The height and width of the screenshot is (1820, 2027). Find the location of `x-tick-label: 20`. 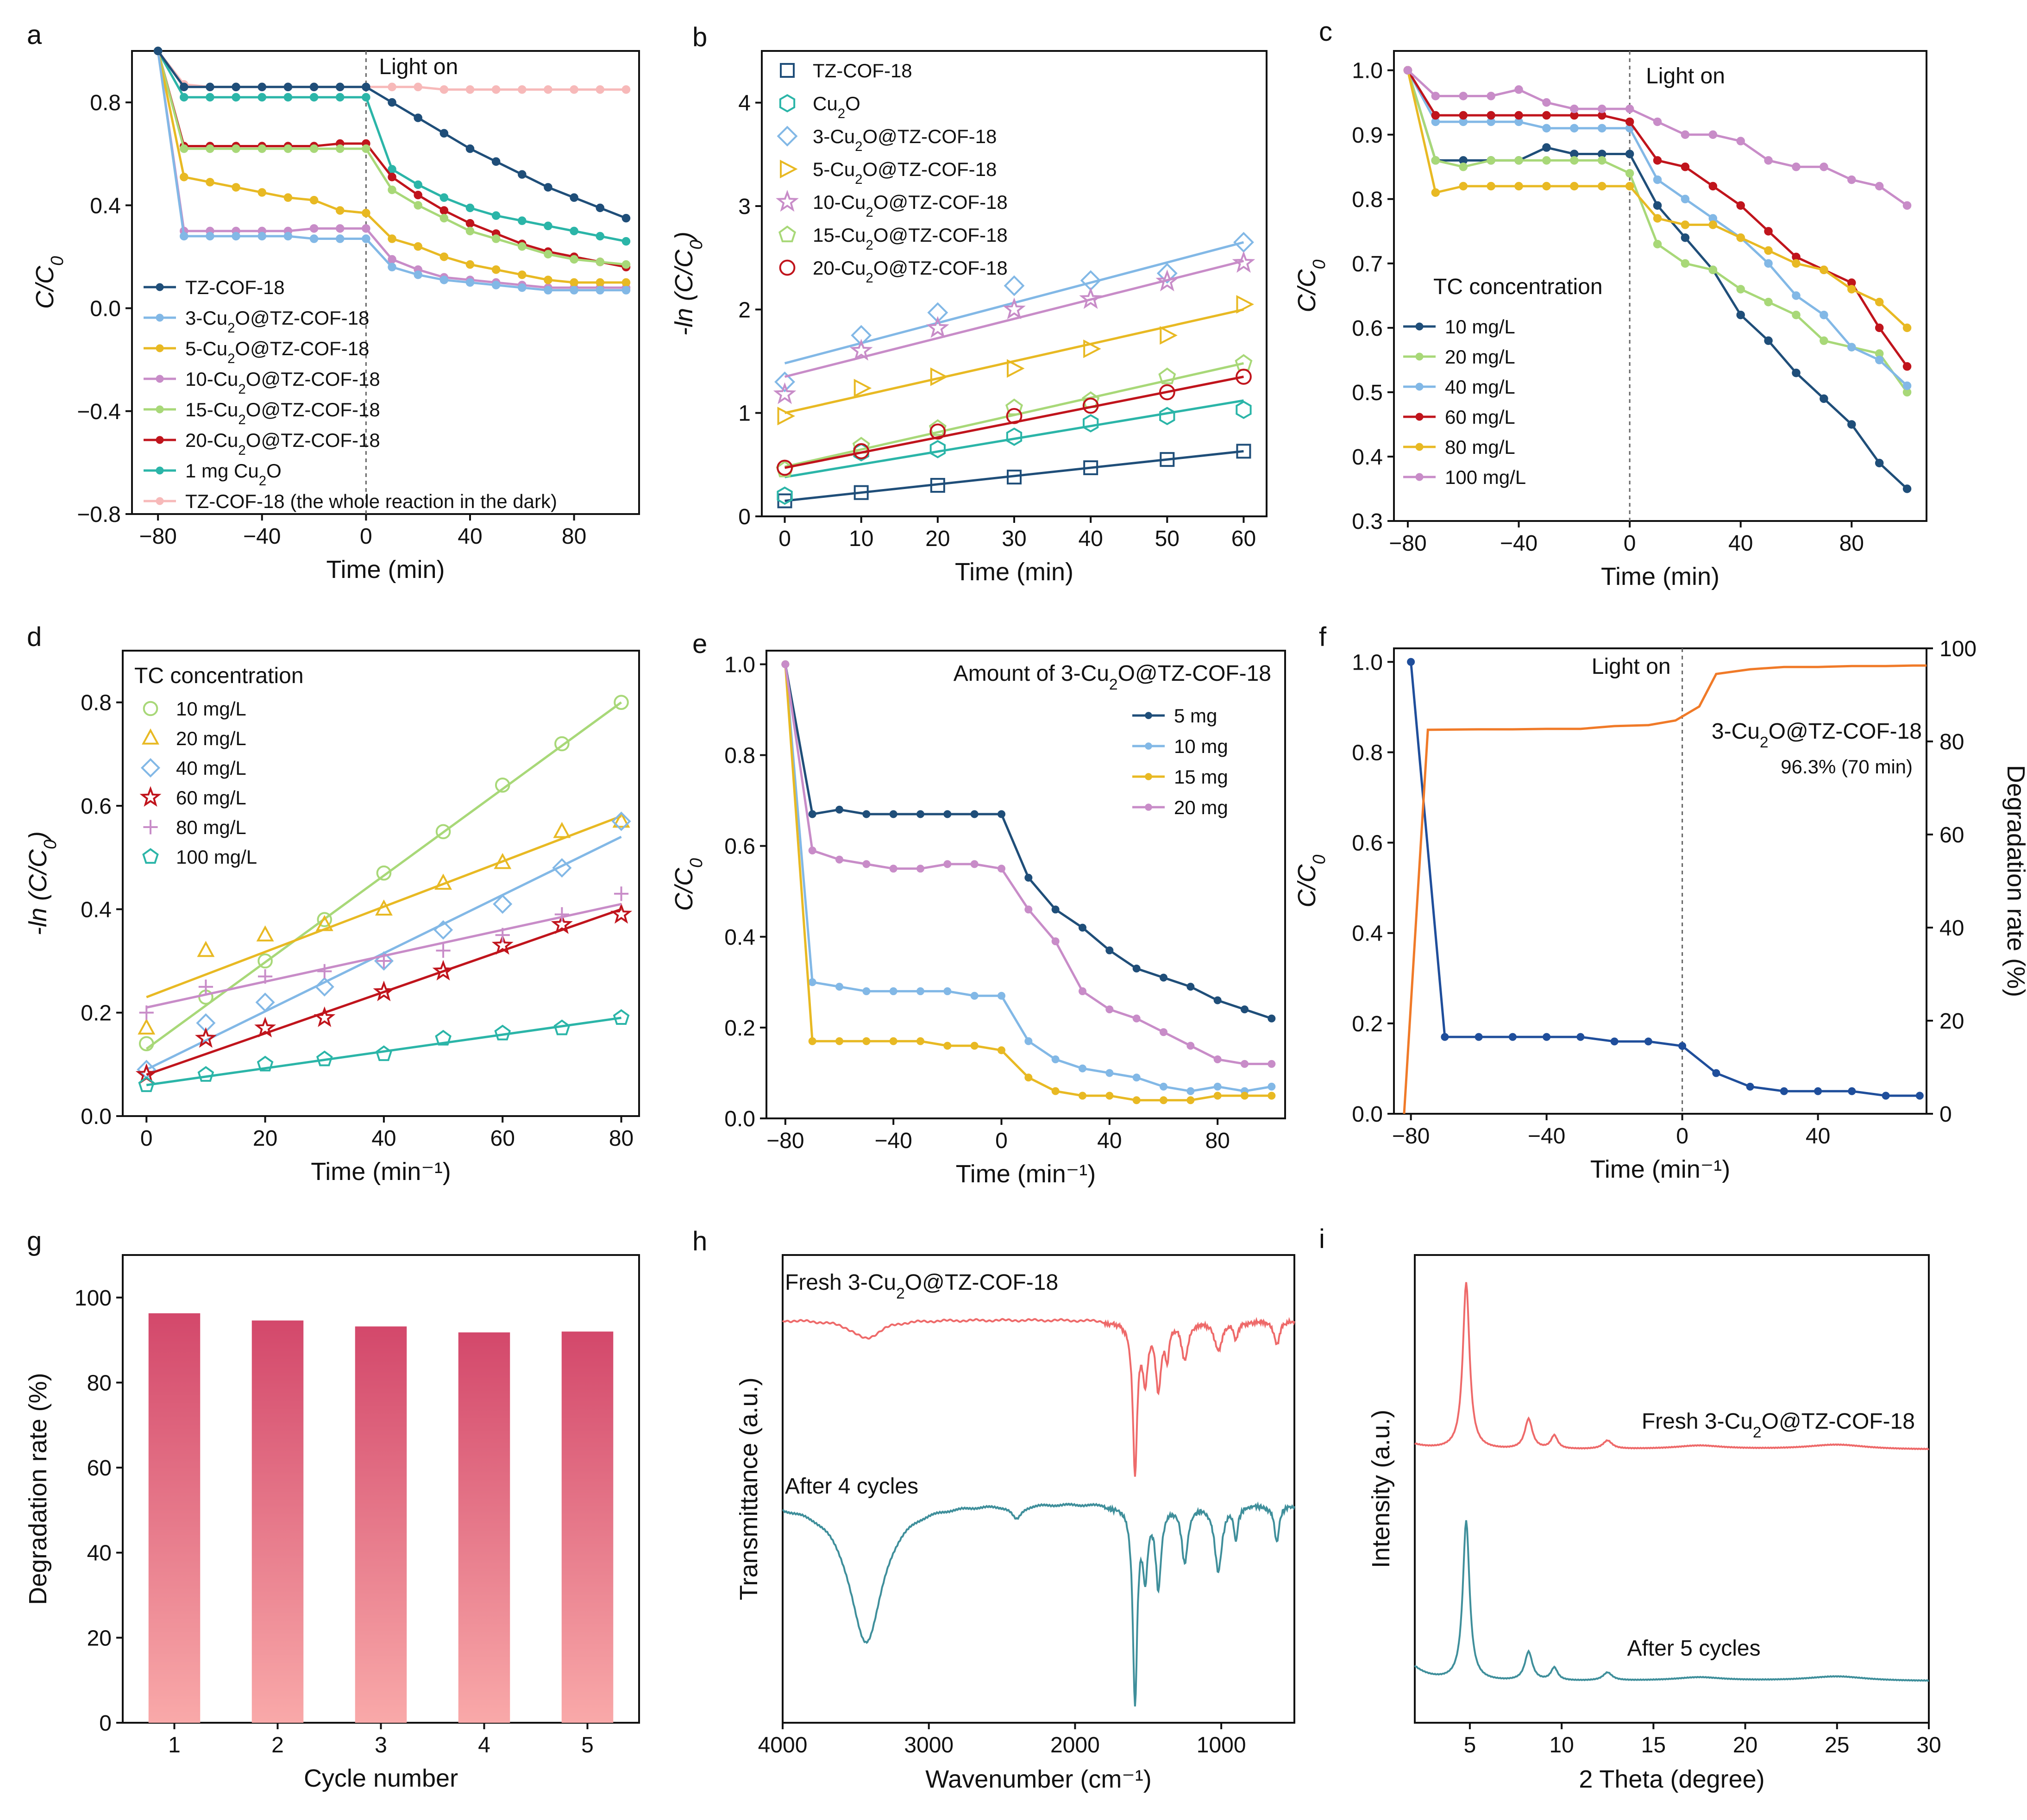

x-tick-label: 20 is located at coordinates (937, 539).